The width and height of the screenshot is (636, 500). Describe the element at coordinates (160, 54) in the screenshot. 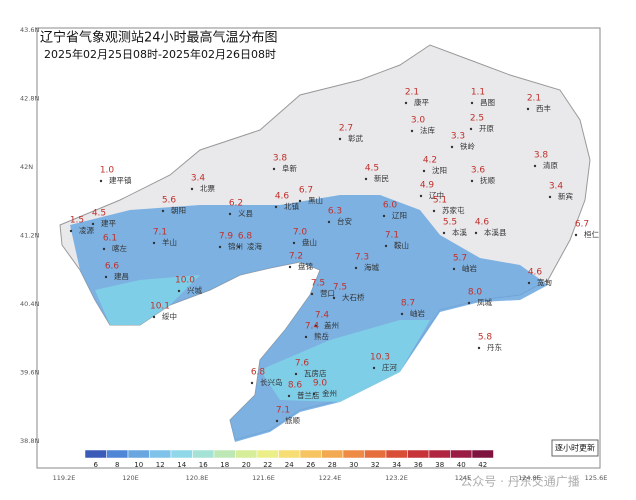

I see `subtitle: 2025年02月25日08时-2025年02月26日08时` at that location.